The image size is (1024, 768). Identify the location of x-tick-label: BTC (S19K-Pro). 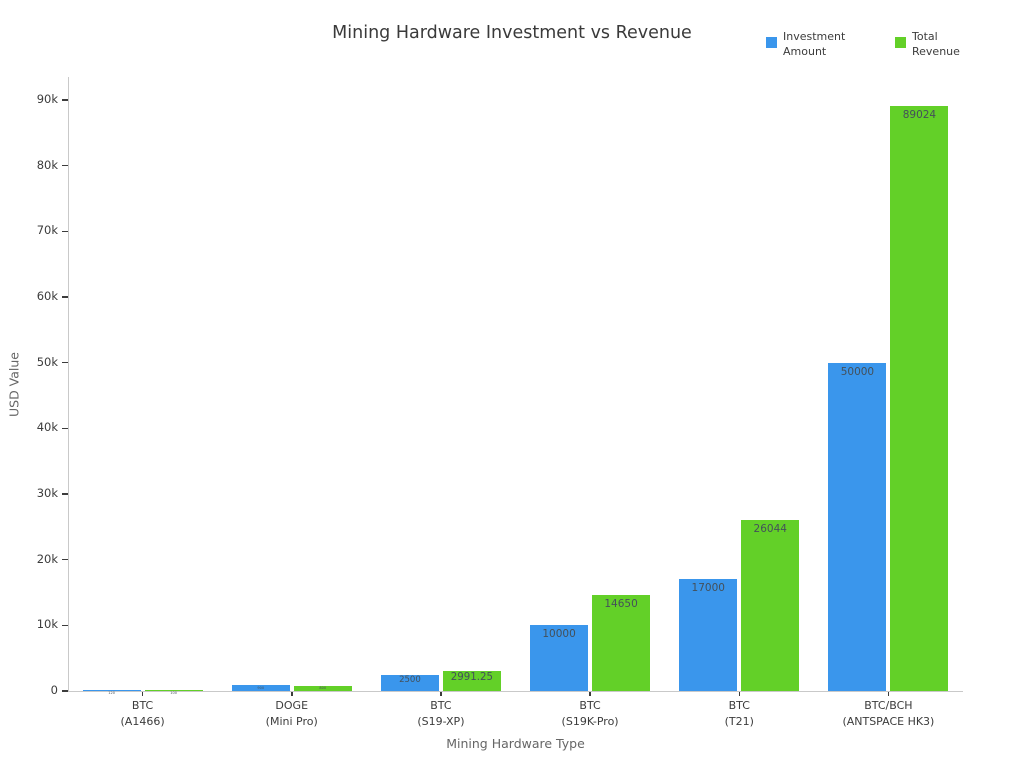
(590, 713).